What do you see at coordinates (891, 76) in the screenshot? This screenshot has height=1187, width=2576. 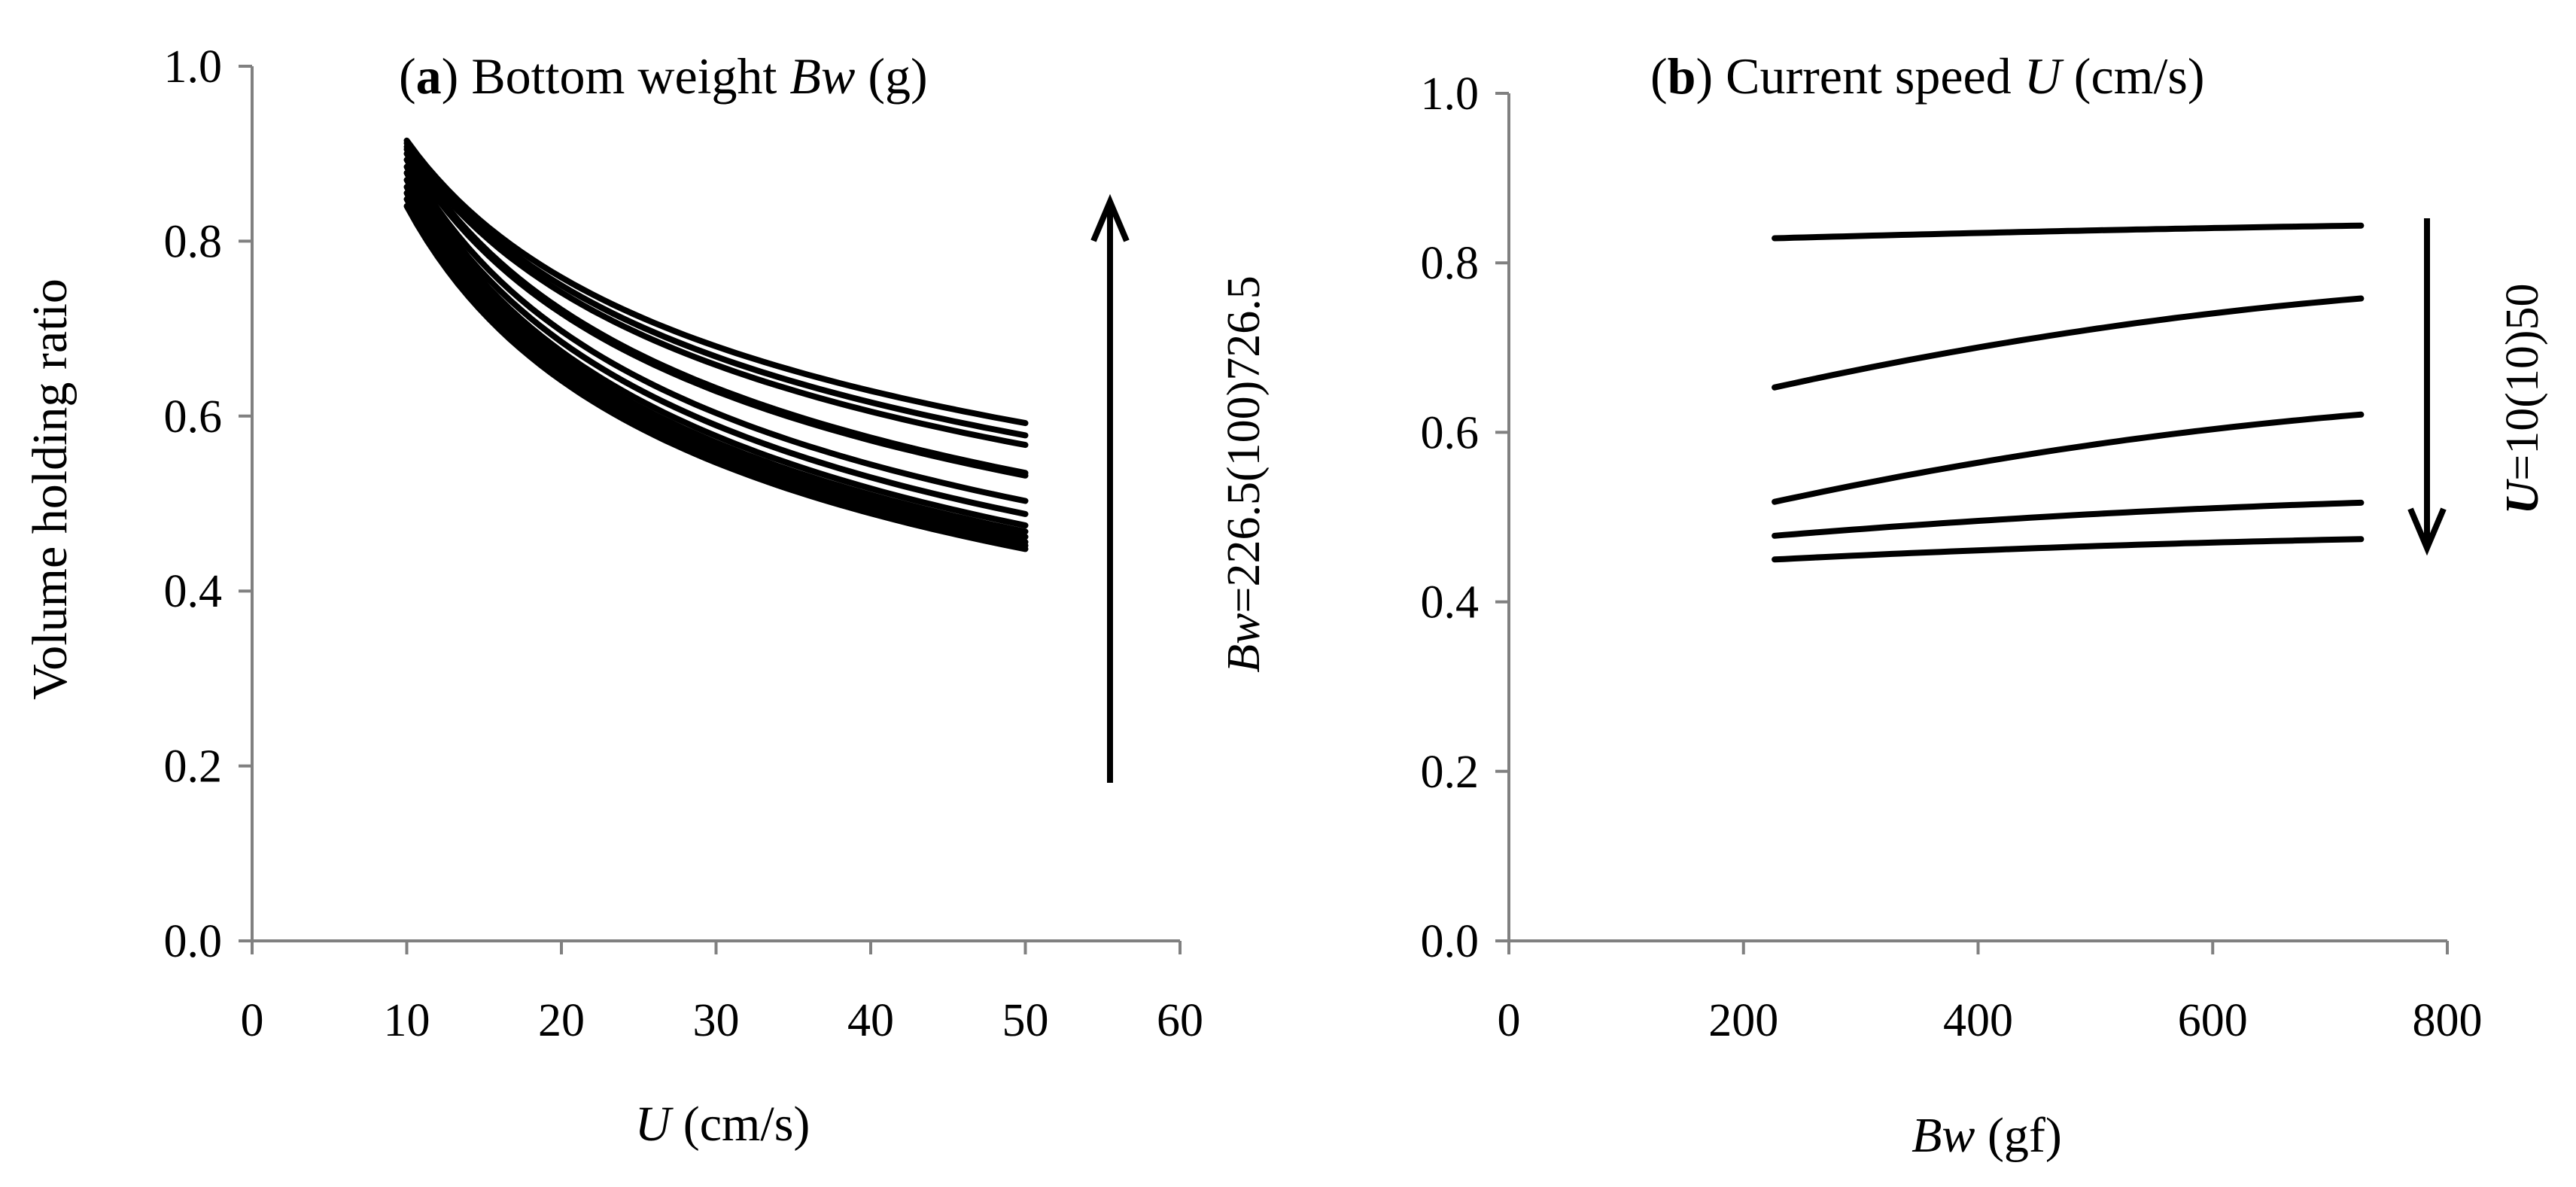 I see `panel-a-title-unit: (g)` at bounding box center [891, 76].